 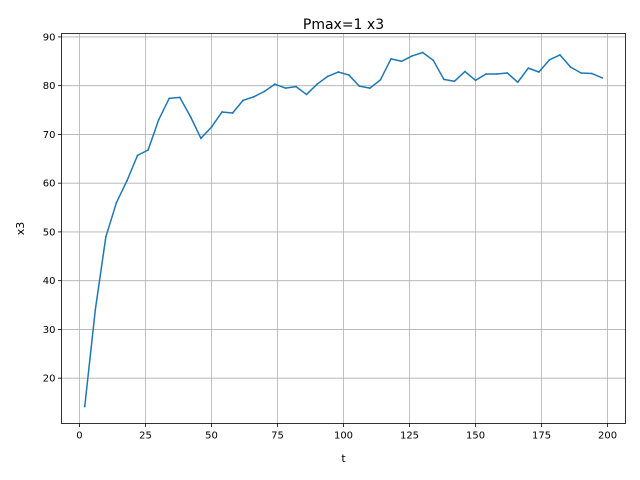 What do you see at coordinates (277, 436) in the screenshot?
I see `x-tick-label: 75` at bounding box center [277, 436].